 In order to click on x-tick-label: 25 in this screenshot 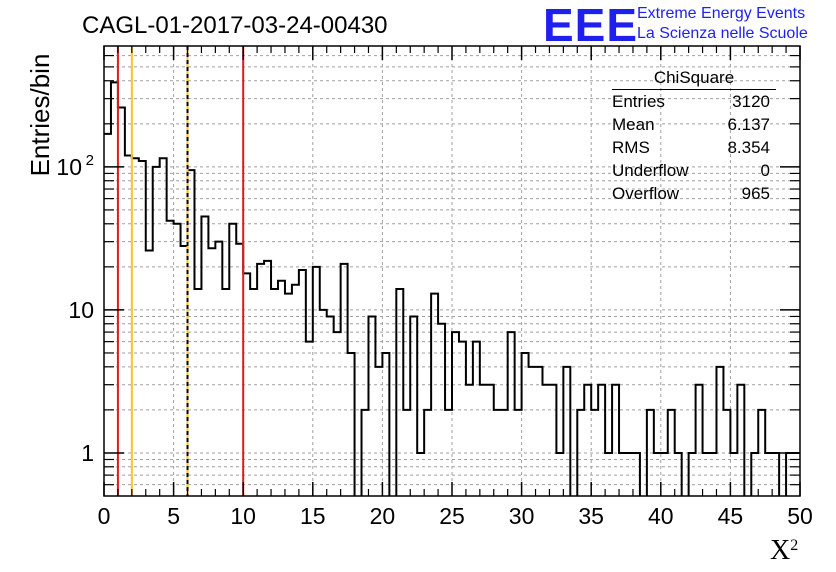, I will do `click(452, 516)`.